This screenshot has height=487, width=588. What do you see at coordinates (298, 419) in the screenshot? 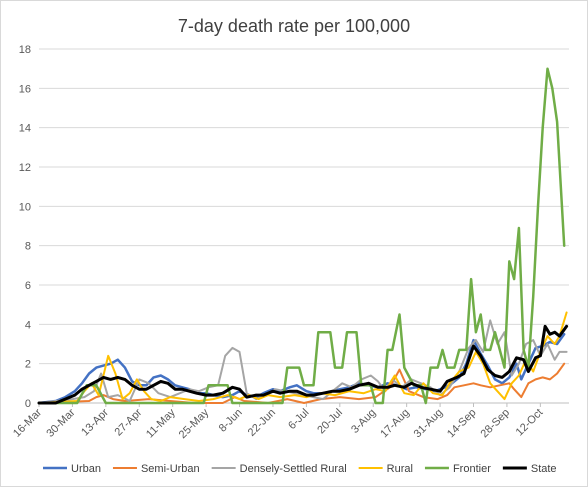
I see `x-tick-label: 6-Jul` at bounding box center [298, 419].